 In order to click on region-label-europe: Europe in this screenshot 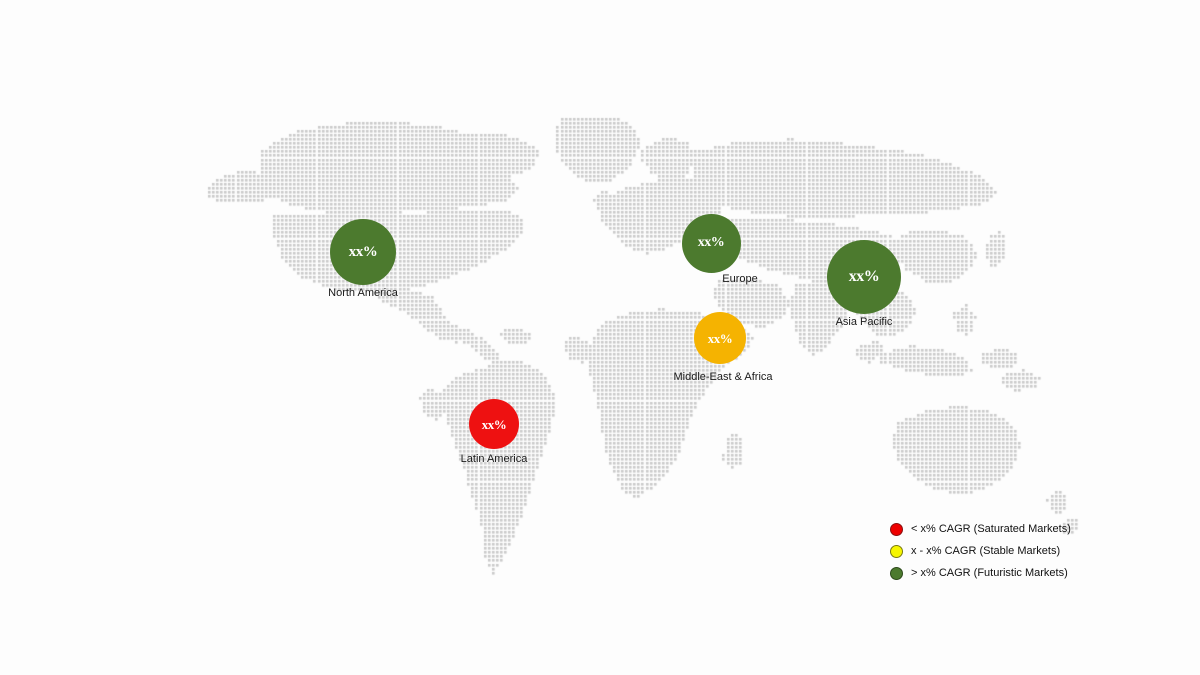, I will do `click(740, 279)`.